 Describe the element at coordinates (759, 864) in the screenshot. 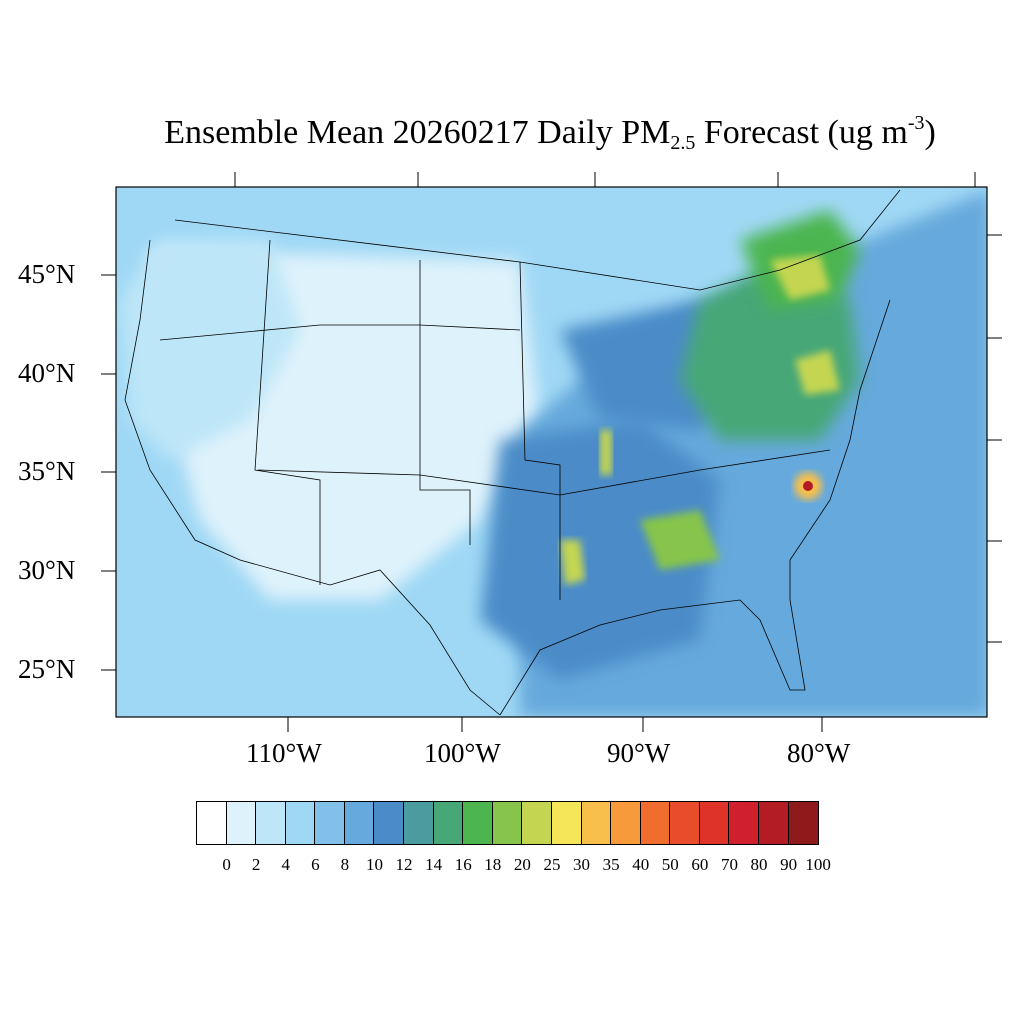

I see `colorbar-label: 80` at that location.